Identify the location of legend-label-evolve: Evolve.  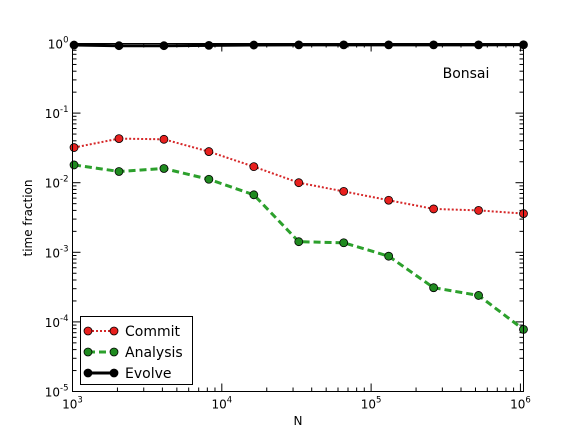
(148, 374).